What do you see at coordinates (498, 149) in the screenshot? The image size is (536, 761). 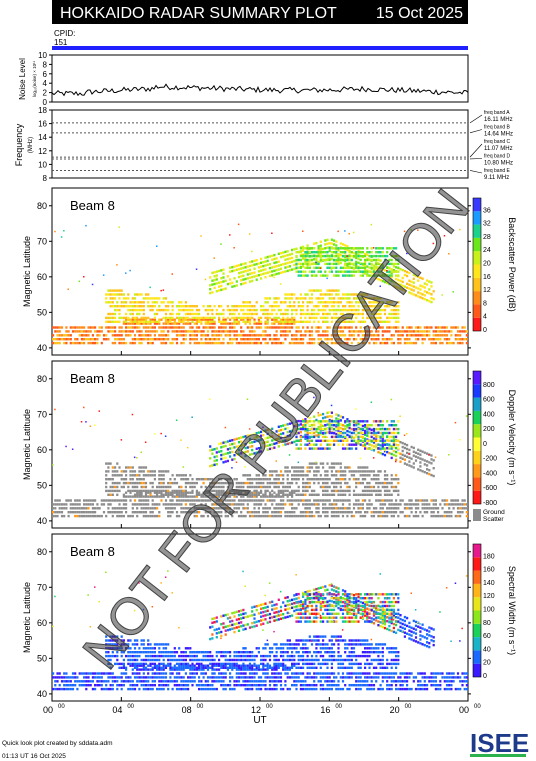 I see `frequency-band-value: 11.07 MHz` at bounding box center [498, 149].